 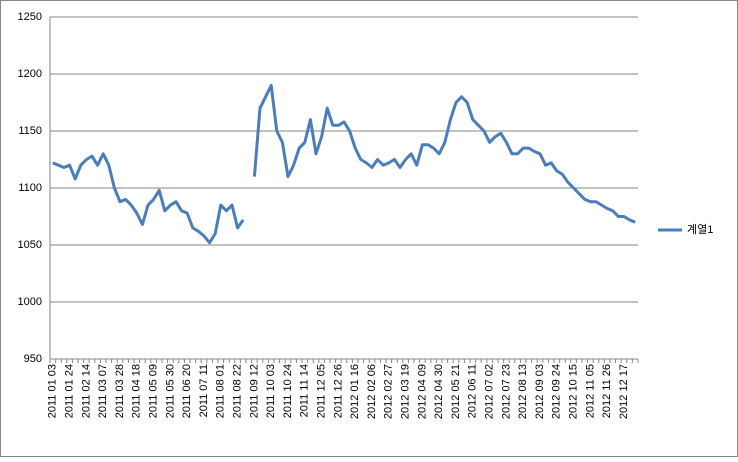 I want to click on x-tick-label: 2012 12 17, so click(x=624, y=391).